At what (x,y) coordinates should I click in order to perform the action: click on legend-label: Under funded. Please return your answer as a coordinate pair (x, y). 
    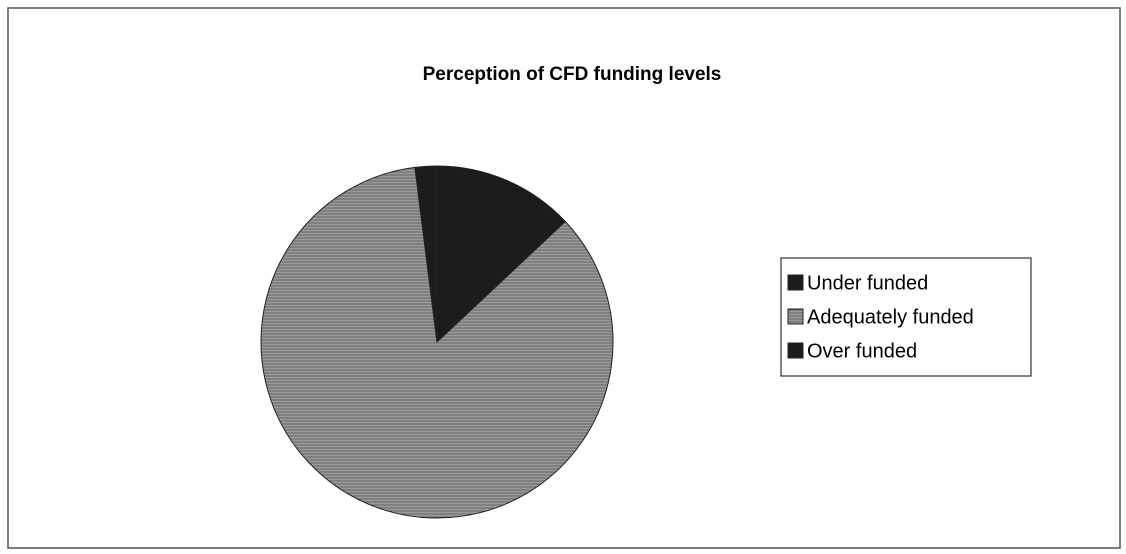
    Looking at the image, I should click on (867, 283).